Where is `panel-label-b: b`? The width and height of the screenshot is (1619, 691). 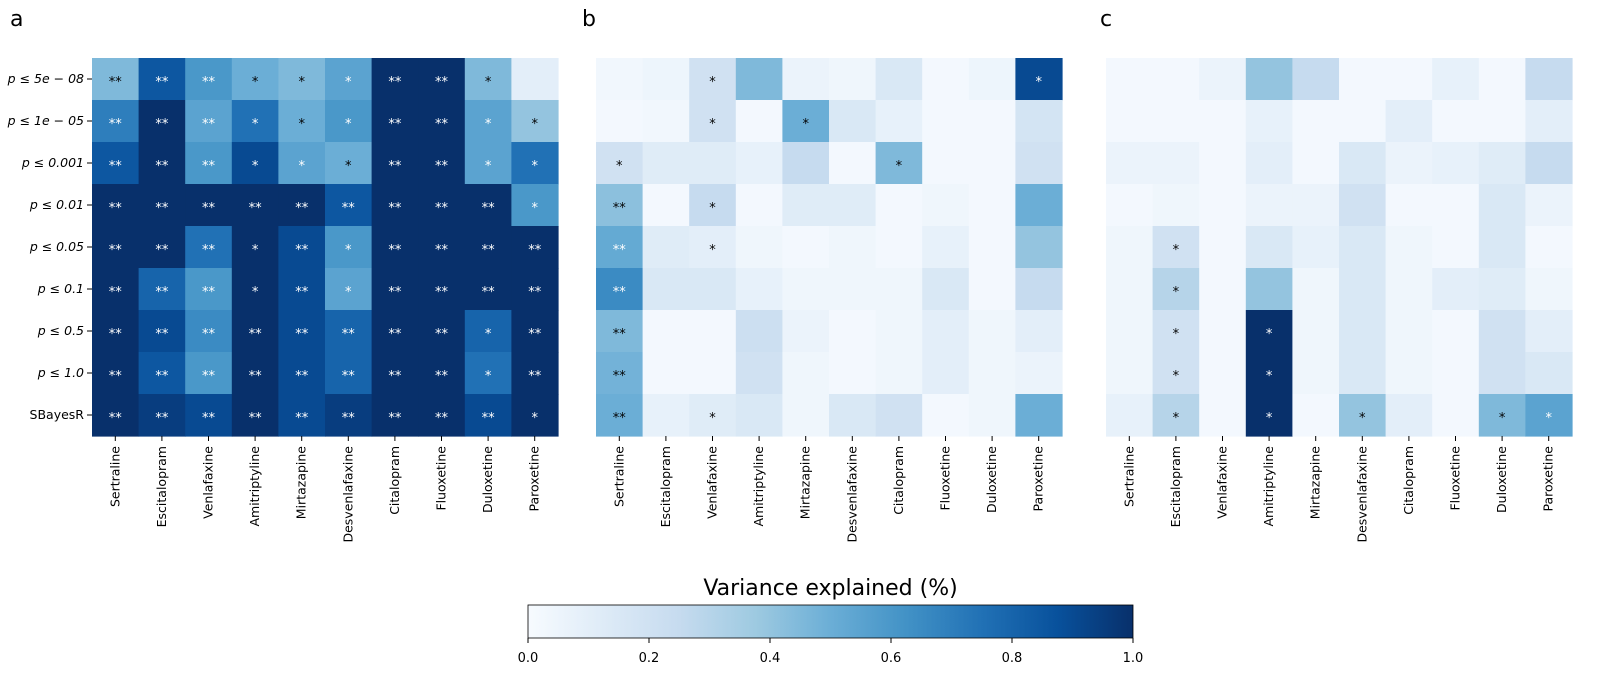 panel-label-b: b is located at coordinates (589, 19).